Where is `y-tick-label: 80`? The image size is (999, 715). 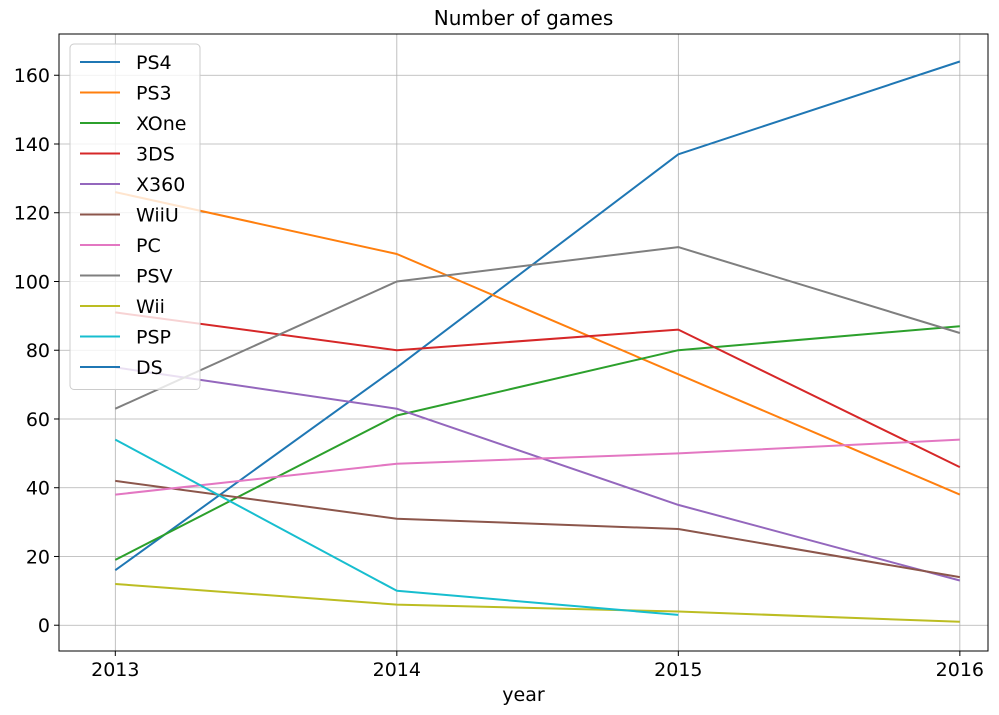
y-tick-label: 80 is located at coordinates (38, 351).